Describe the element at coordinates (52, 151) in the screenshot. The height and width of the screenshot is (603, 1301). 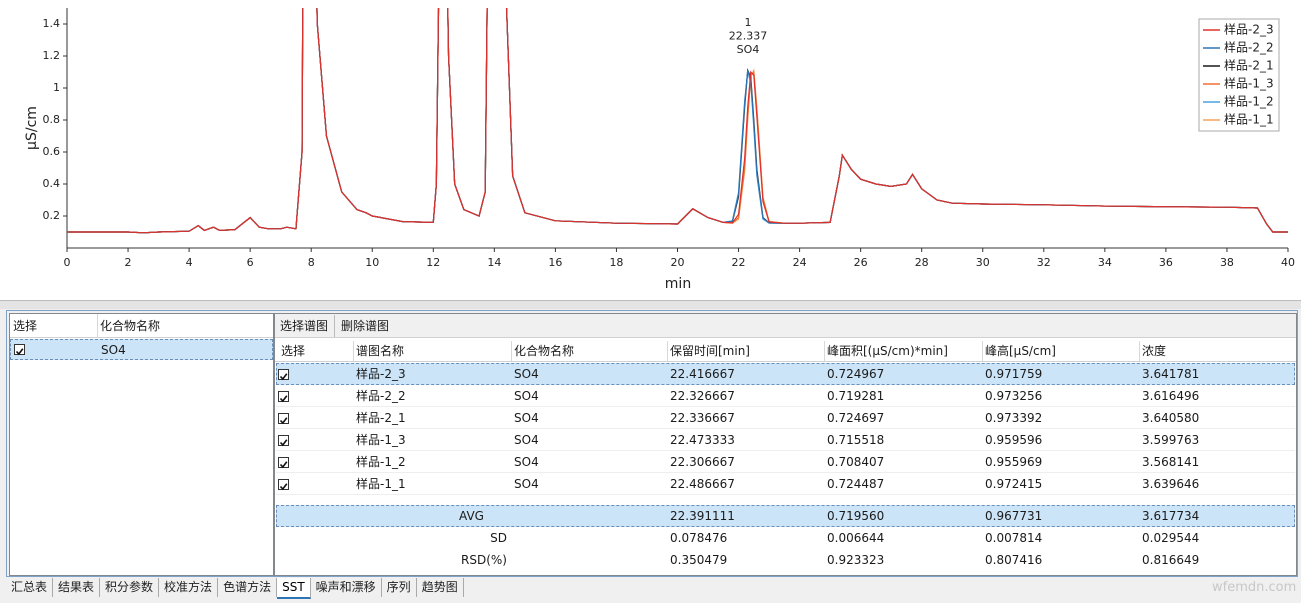
I see `y-tick-label: 0.6` at that location.